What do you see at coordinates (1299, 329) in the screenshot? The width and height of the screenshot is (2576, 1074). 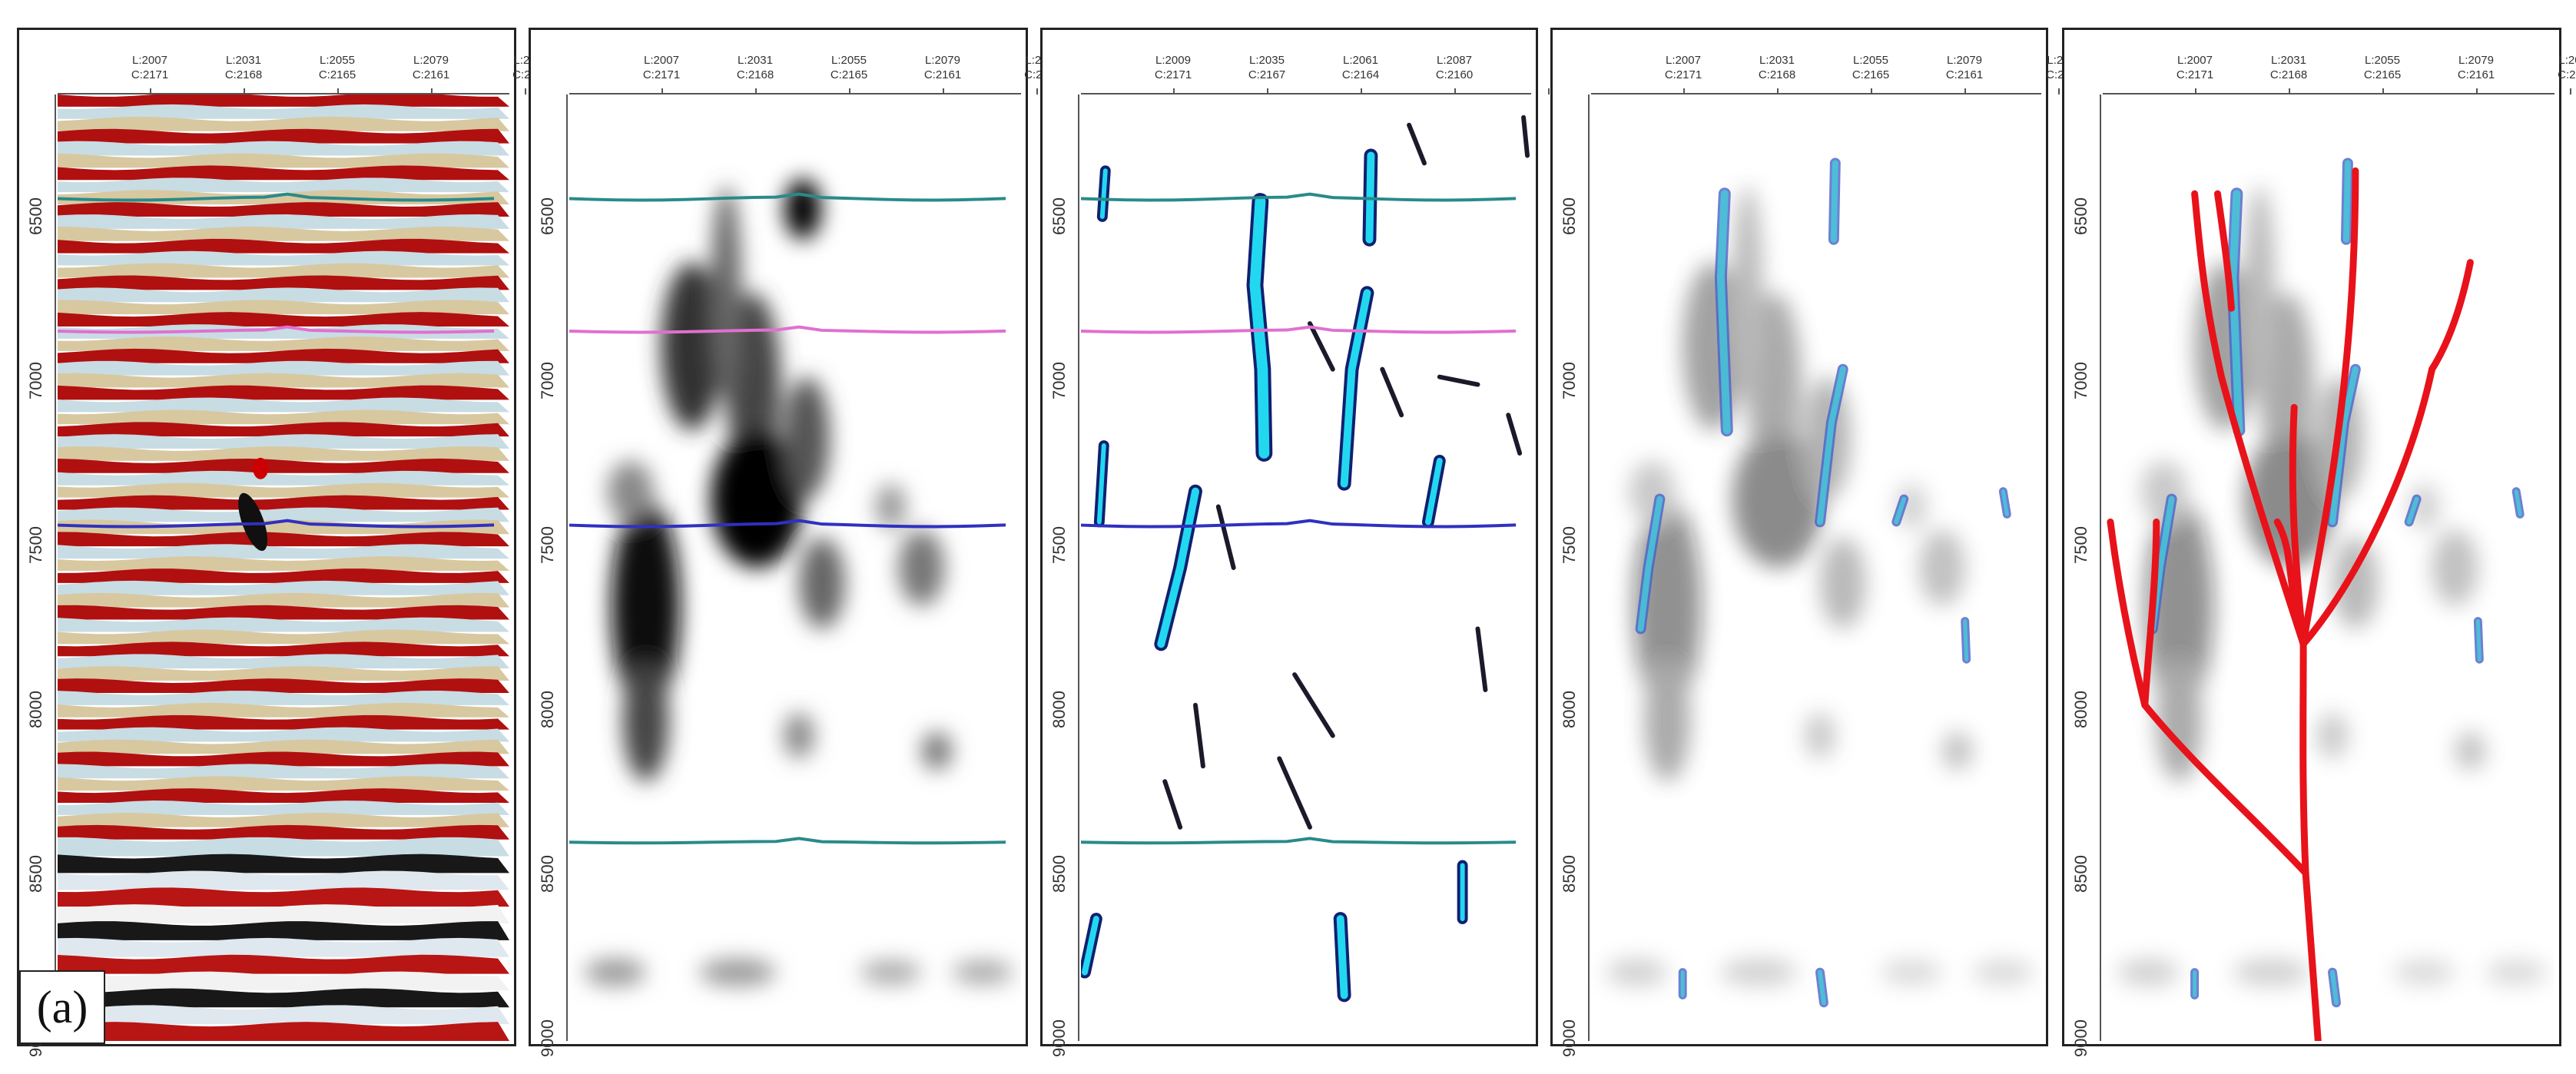 I see `horizon-middle` at bounding box center [1299, 329].